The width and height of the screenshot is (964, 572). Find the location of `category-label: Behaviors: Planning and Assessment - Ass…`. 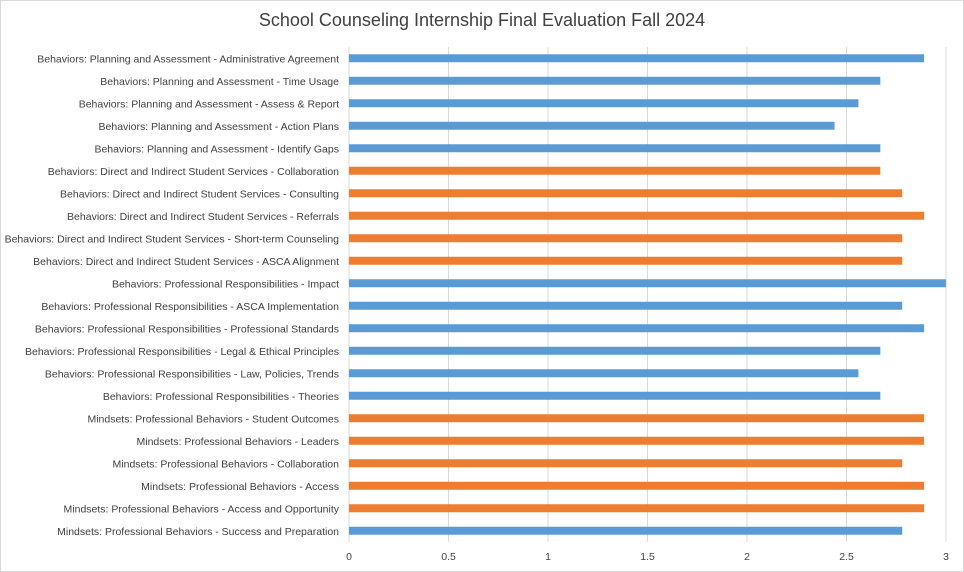

category-label: Behaviors: Planning and Assessment - Ass… is located at coordinates (209, 104).